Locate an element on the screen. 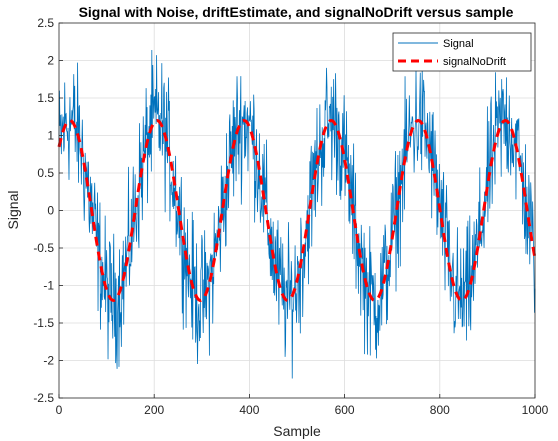 The width and height of the screenshot is (558, 441). y-tick-label: -2 is located at coordinates (48, 361).